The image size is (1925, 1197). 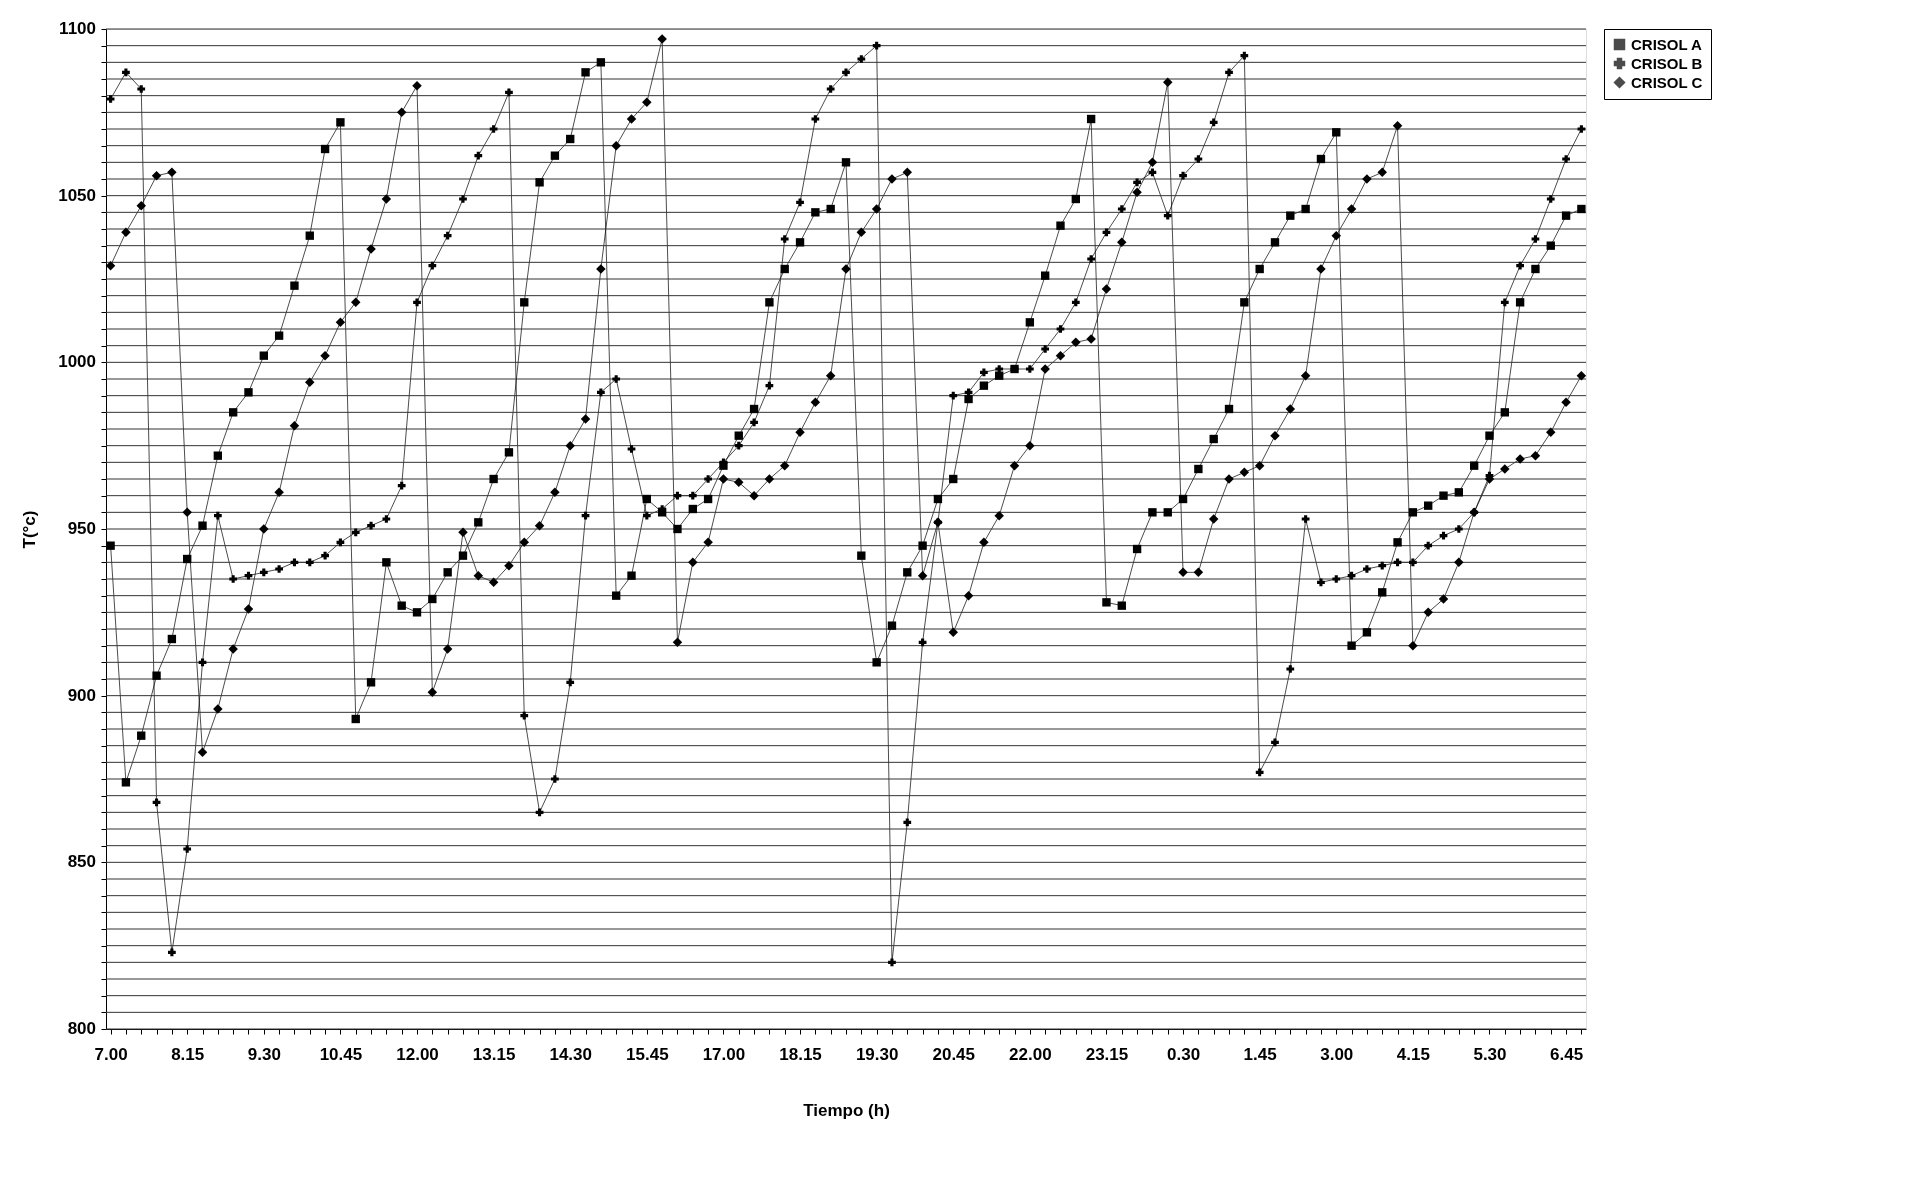 What do you see at coordinates (1667, 82) in the screenshot?
I see `legend-label: CRISOL C` at bounding box center [1667, 82].